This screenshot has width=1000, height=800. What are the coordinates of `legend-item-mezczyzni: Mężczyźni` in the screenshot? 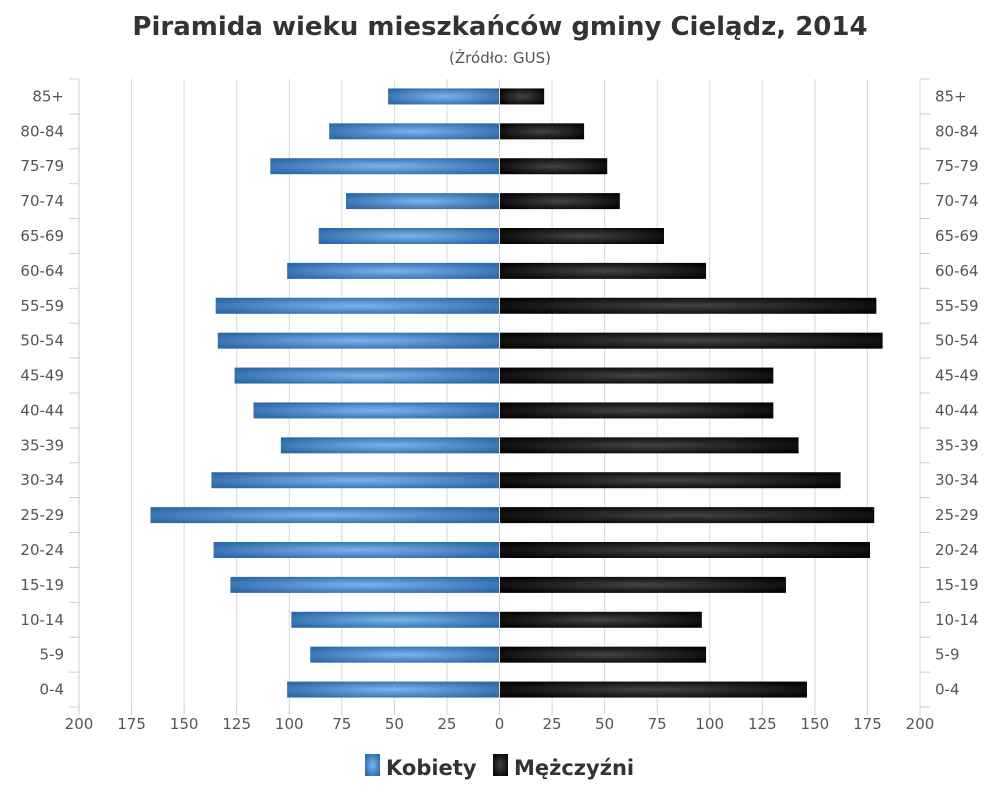 It's located at (563, 767).